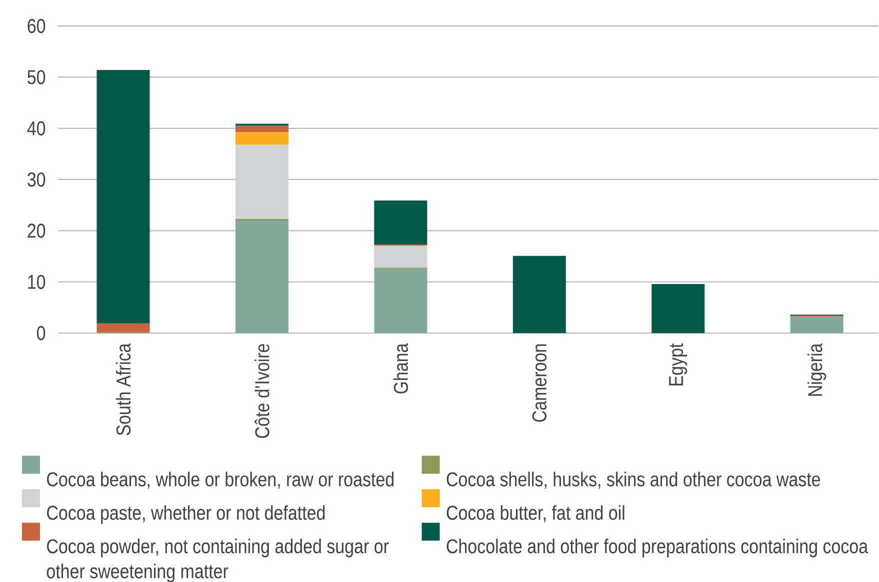 Image resolution: width=879 pixels, height=582 pixels. Describe the element at coordinates (37, 231) in the screenshot. I see `y-tick-label: 20` at that location.